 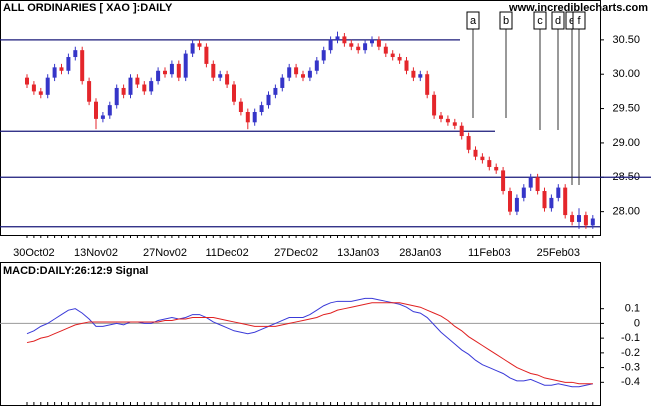 What do you see at coordinates (637, 323) in the screenshot?
I see `y-tick-label: 0` at bounding box center [637, 323].